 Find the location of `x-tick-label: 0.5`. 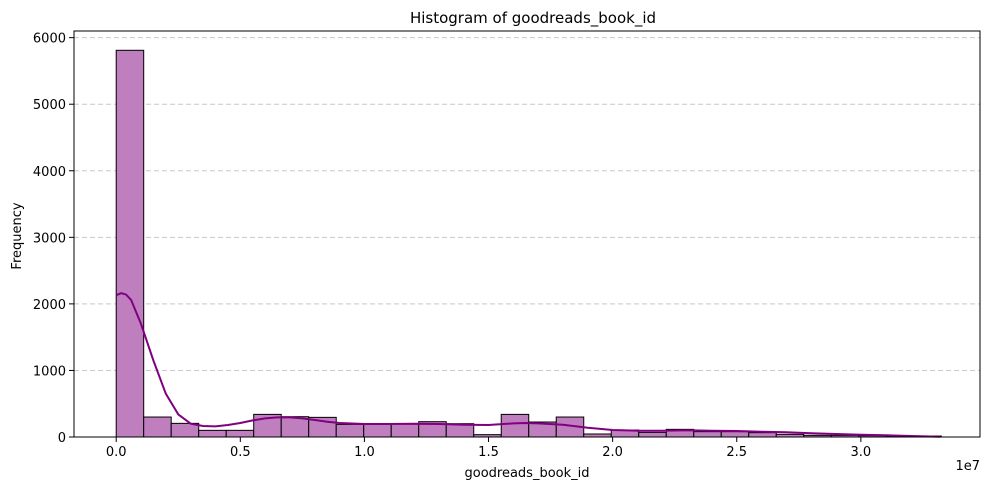

x-tick-label: 0.5 is located at coordinates (240, 452).